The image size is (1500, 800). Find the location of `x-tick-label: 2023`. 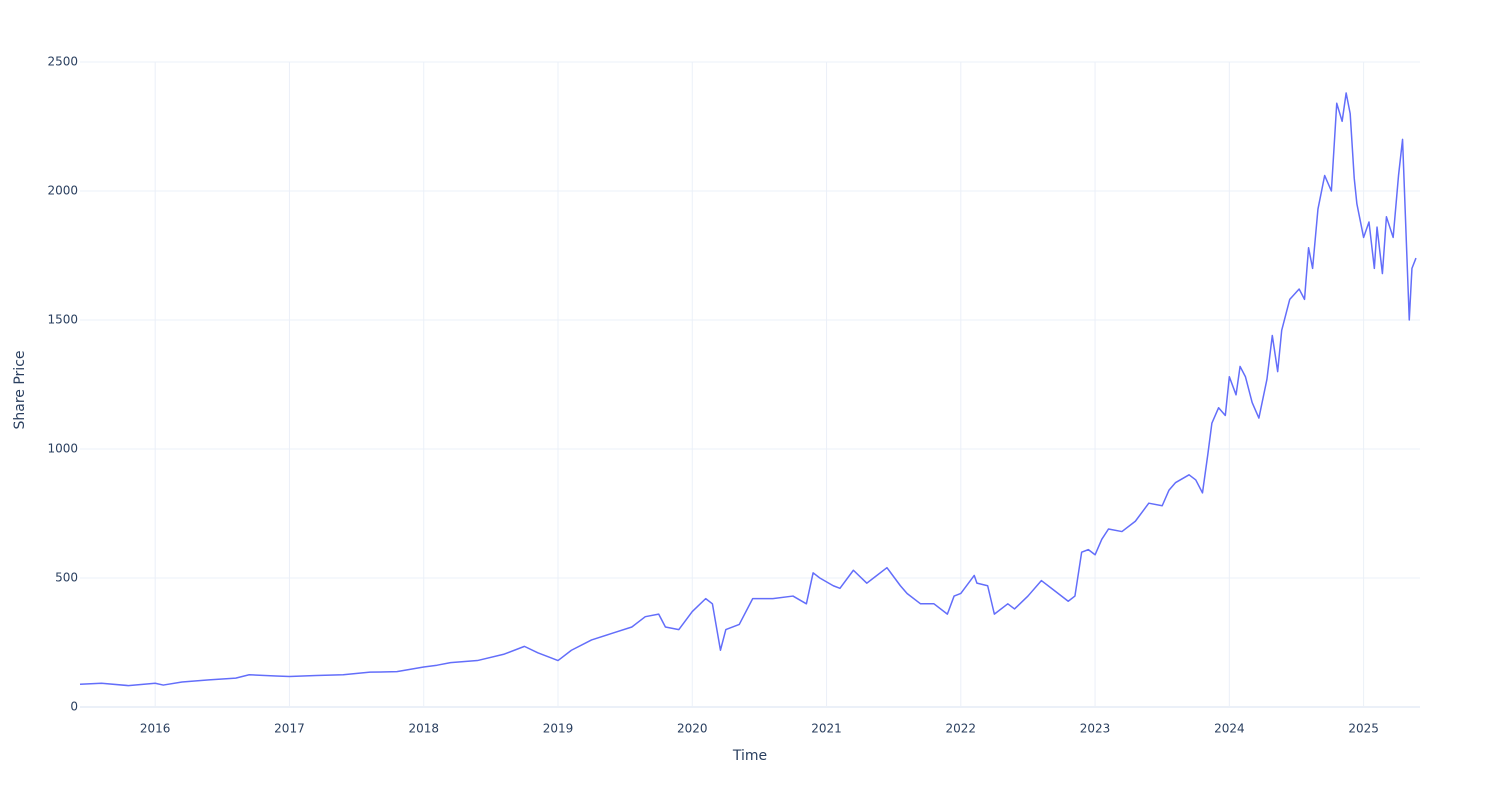

x-tick-label: 2023 is located at coordinates (1095, 729).